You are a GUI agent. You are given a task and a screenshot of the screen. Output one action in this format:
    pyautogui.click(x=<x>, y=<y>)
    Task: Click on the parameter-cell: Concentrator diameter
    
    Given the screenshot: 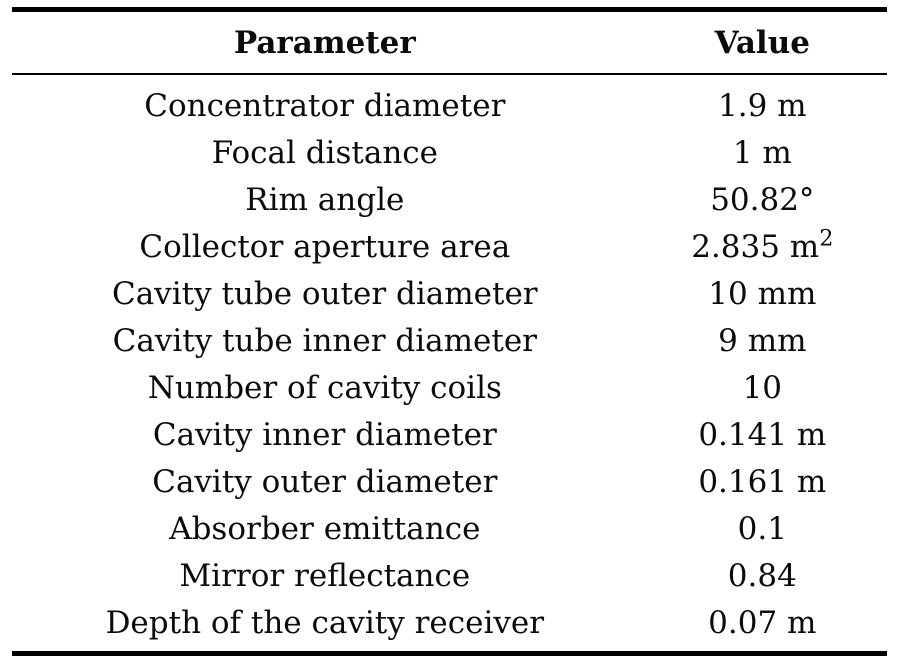 What is the action you would take?
    pyautogui.click(x=325, y=105)
    